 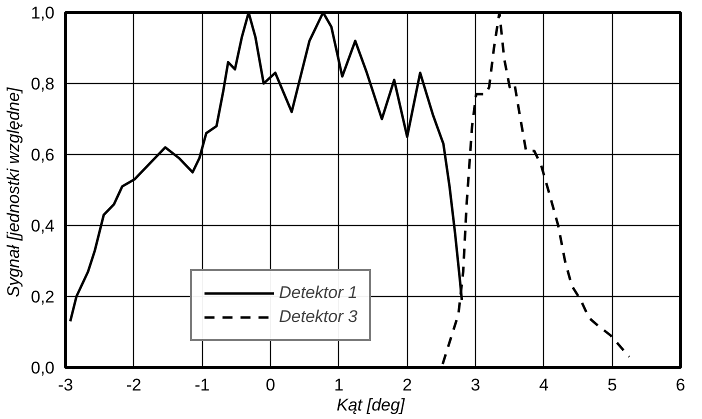 I want to click on y-tick-label: 0,6, so click(x=42, y=155).